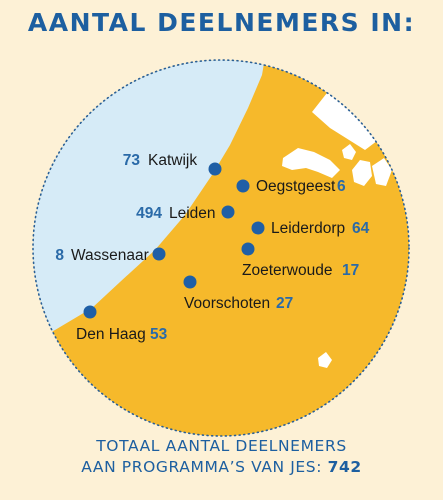 The width and height of the screenshot is (443, 500). I want to click on place-wassenaar: 8 Wassenaar, so click(110, 255).